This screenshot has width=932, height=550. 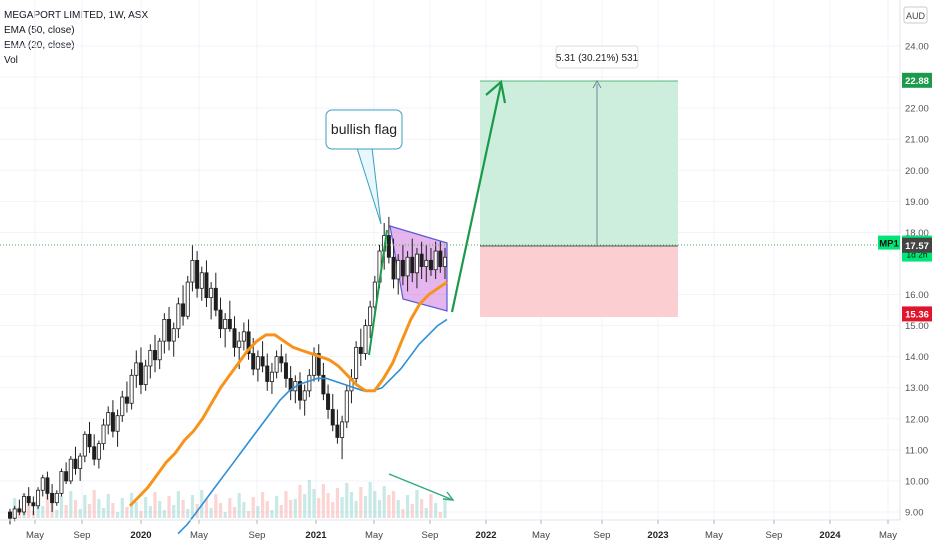 What do you see at coordinates (917, 357) in the screenshot?
I see `price-tick-label: 14.00` at bounding box center [917, 357].